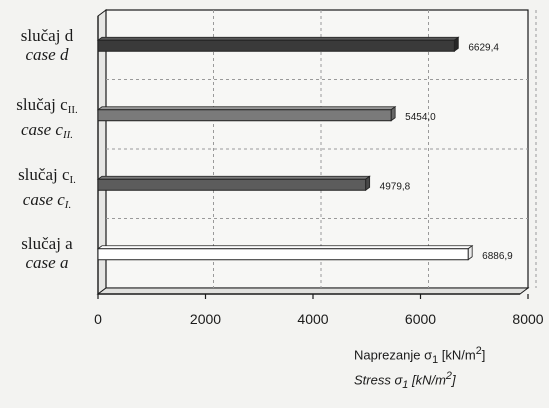 The image size is (549, 408). I want to click on x-tick-label-2: 4000, so click(312, 319).